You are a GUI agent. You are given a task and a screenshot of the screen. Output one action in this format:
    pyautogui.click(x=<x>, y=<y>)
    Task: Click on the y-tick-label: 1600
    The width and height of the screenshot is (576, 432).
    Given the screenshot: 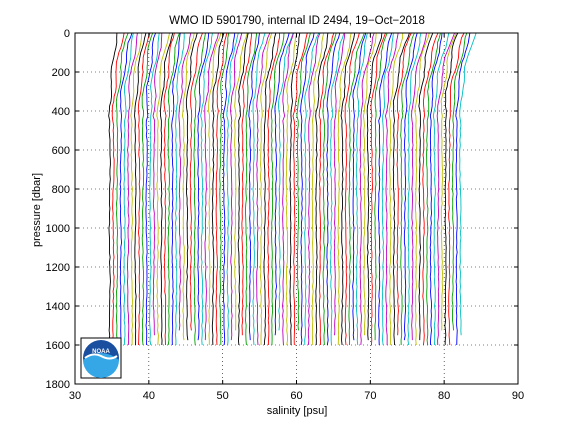 What is the action you would take?
    pyautogui.click(x=58, y=346)
    